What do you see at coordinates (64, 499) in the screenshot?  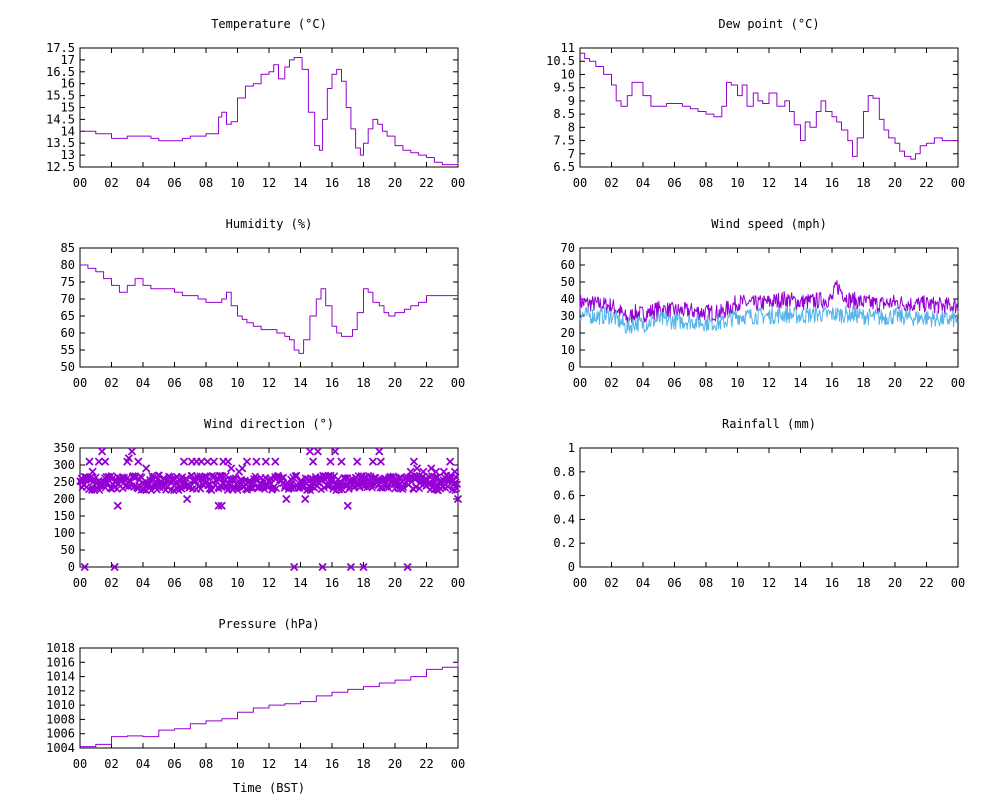 I see `y-tick-label: 200` at bounding box center [64, 499].